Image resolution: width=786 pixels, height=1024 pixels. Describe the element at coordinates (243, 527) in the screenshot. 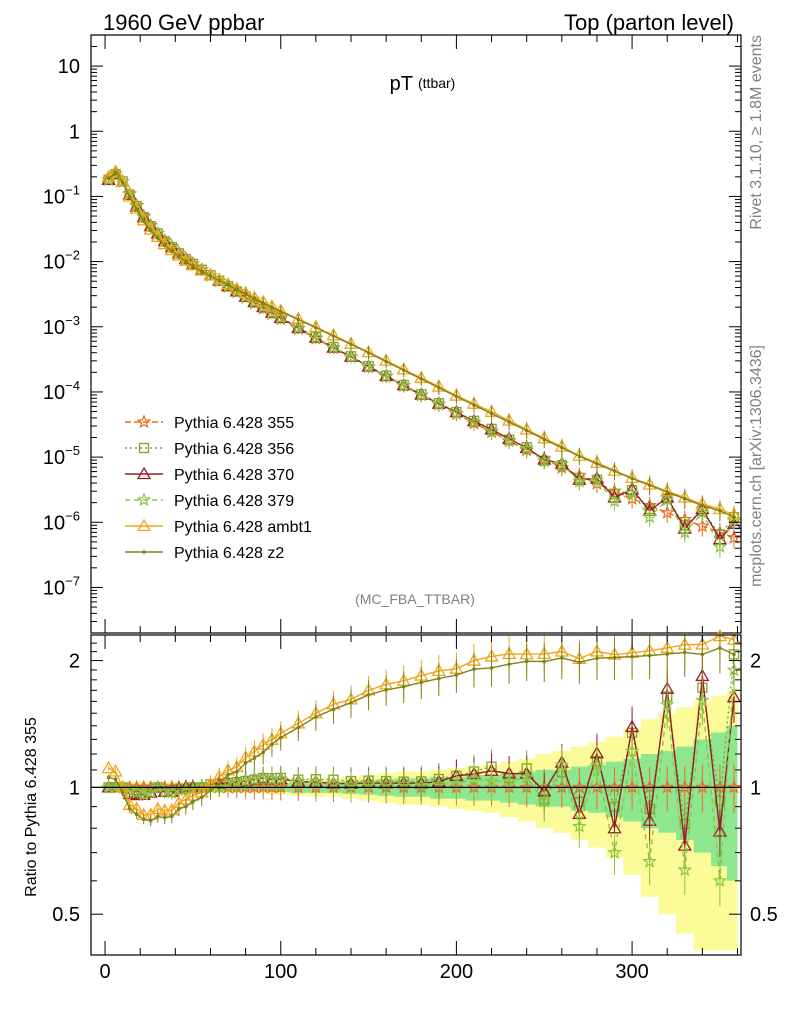

I see `legend-label: Pythia 6.428 ambt1` at that location.